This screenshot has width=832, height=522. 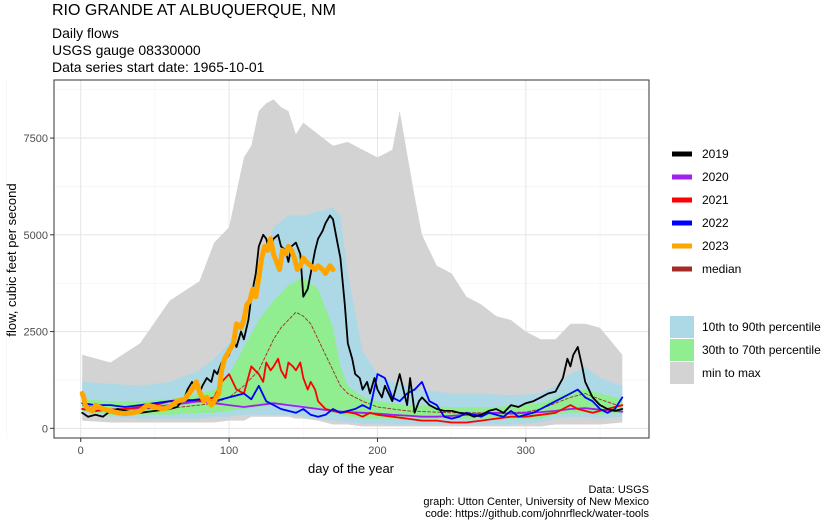 I want to click on series-line-median, so click(x=352, y=362).